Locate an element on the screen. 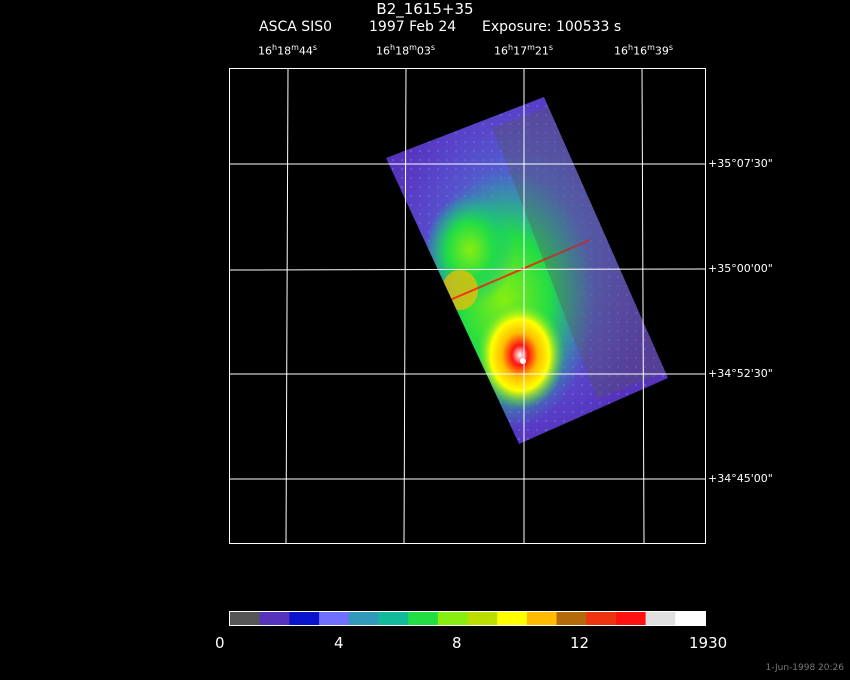  ra-tick-label: 16h17m21s is located at coordinates (524, 50).